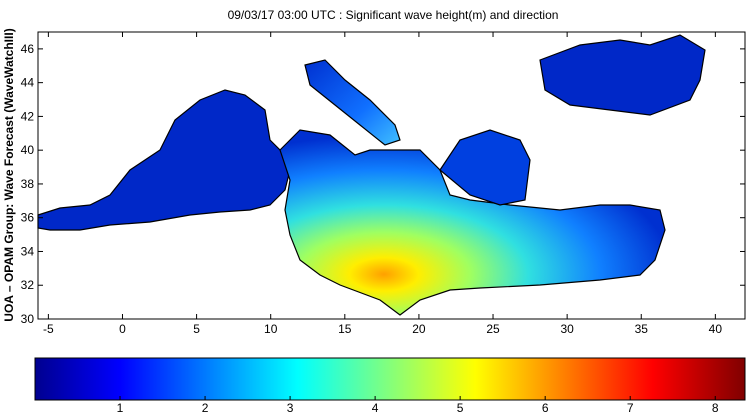 This screenshot has width=749, height=417. What do you see at coordinates (205, 408) in the screenshot?
I see `colorbar-tick-label: 2` at bounding box center [205, 408].